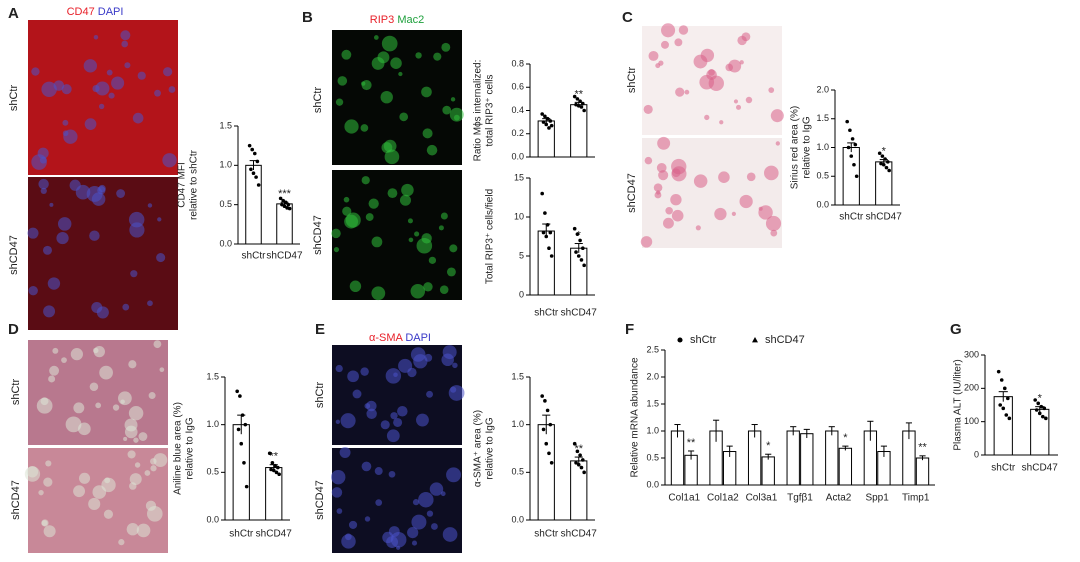 Image resolution: width=1080 pixels, height=562 pixels. What do you see at coordinates (1040, 468) in the screenshot?
I see `x-tick-label: shCD47` at bounding box center [1040, 468].